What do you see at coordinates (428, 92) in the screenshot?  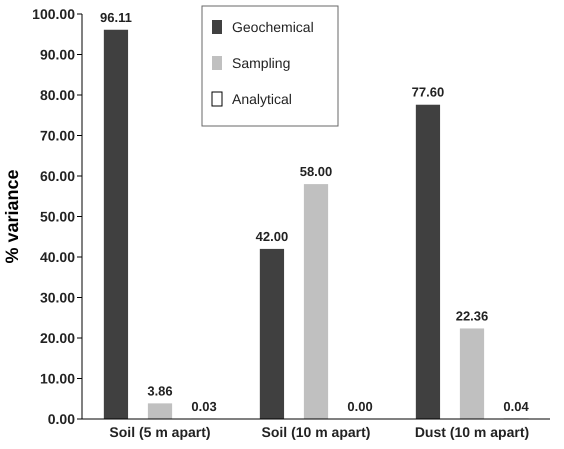 I see `data-label: 77.60` at bounding box center [428, 92].